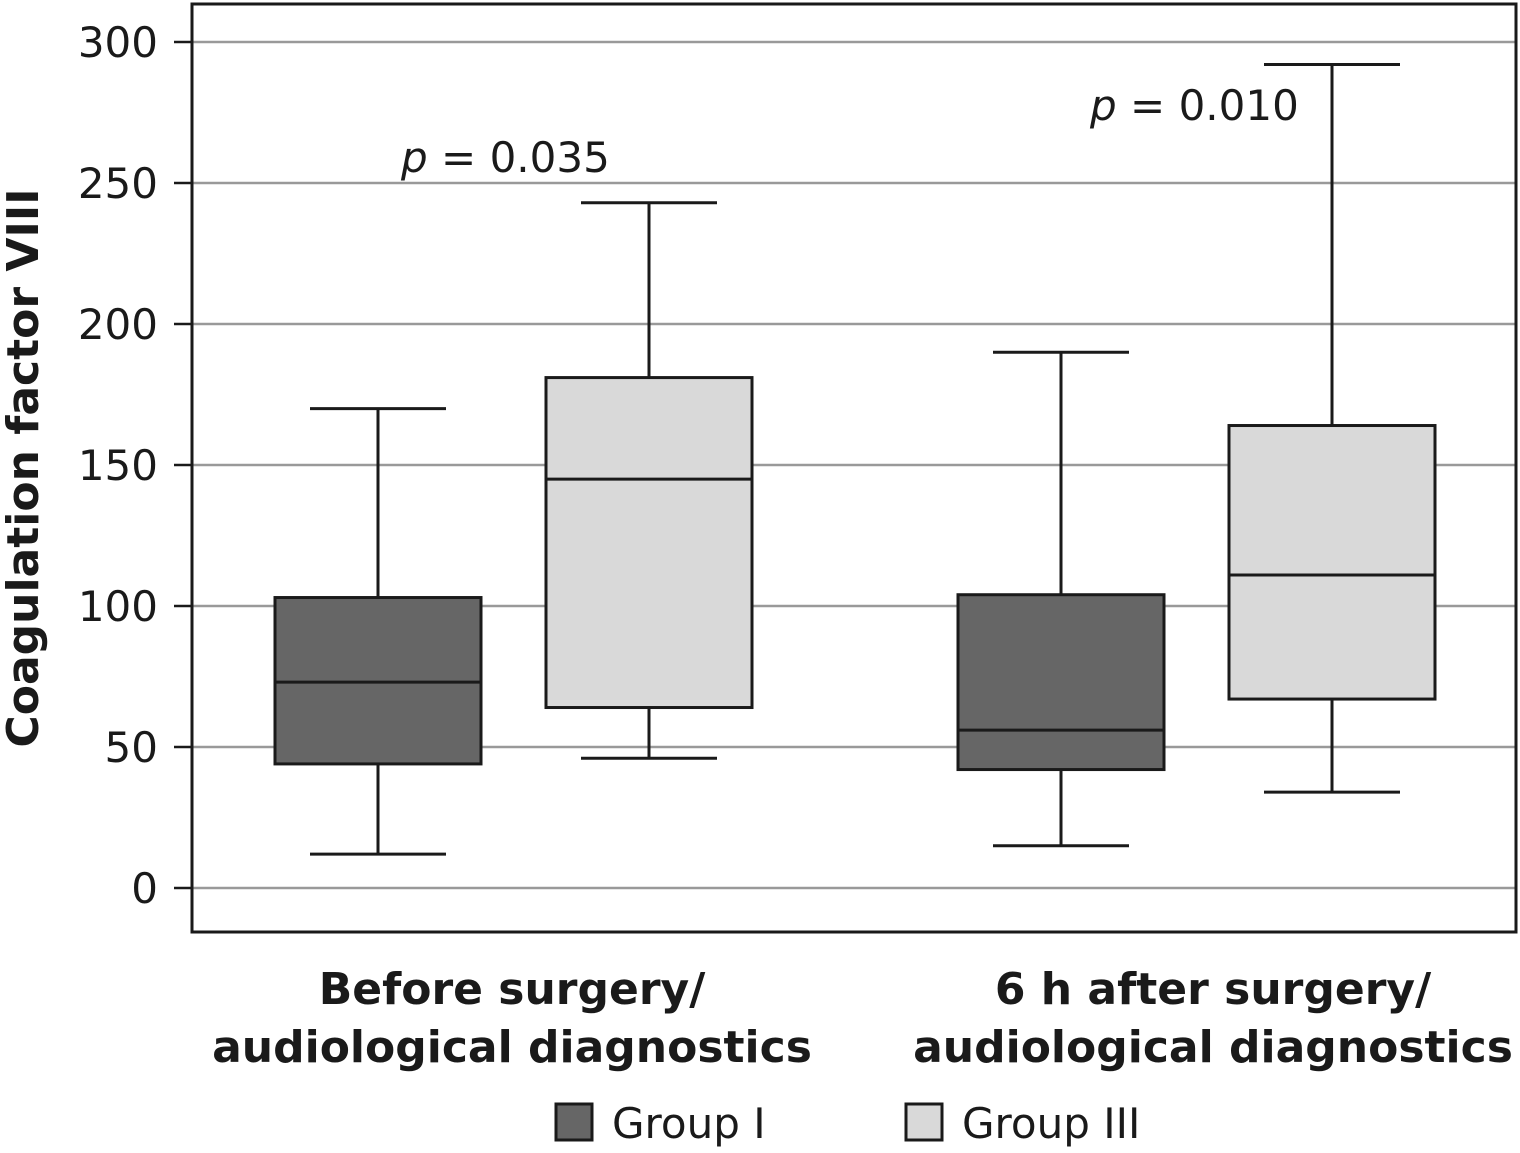 The width and height of the screenshot is (1520, 1153). What do you see at coordinates (131, 747) in the screenshot?
I see `y-tick-label: 50` at bounding box center [131, 747].